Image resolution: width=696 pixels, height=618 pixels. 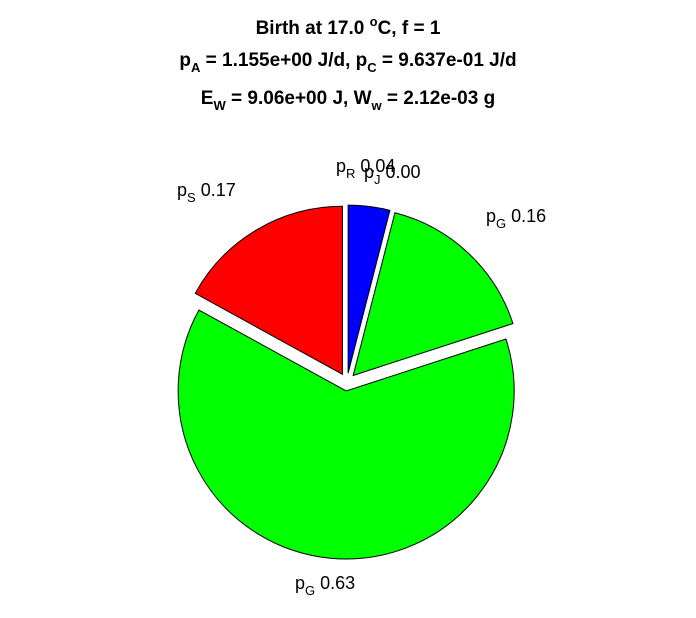 I want to click on title-line-3: EW = 9.06e+00 J, Ww = 2.12e-03 g, so click(x=348, y=100).